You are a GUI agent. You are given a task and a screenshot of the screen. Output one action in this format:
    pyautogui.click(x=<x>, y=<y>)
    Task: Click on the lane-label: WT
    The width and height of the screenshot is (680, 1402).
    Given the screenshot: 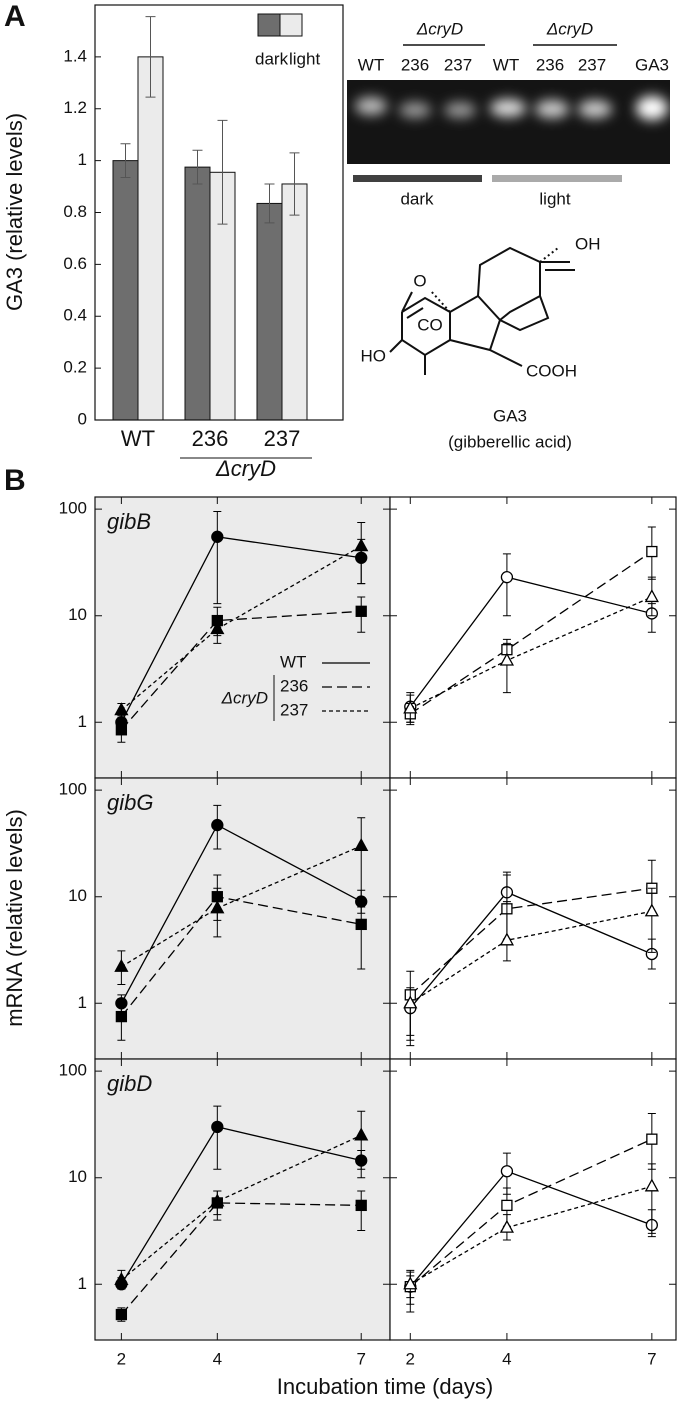 What is the action you would take?
    pyautogui.click(x=506, y=64)
    